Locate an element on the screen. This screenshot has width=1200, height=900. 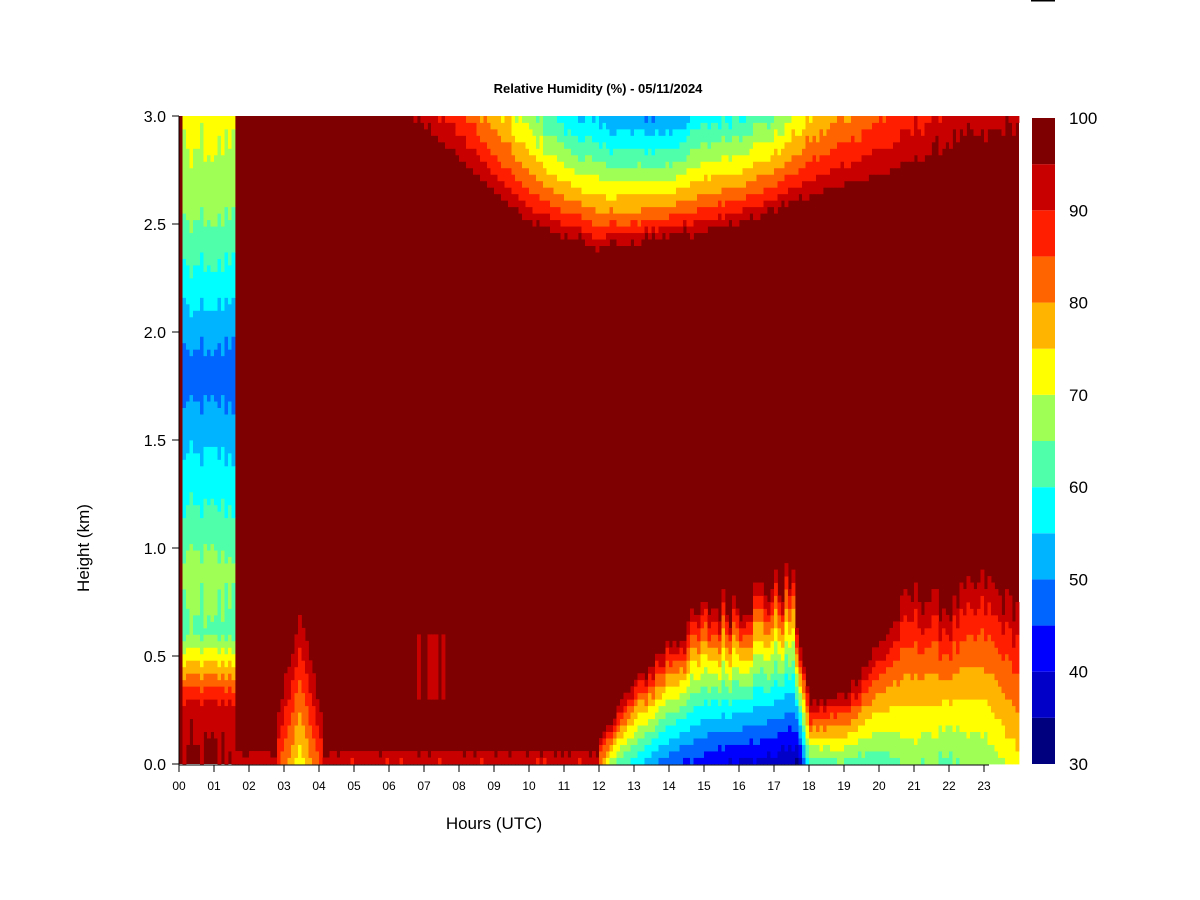
colorbar-tick-label: 70 is located at coordinates (1078, 395).